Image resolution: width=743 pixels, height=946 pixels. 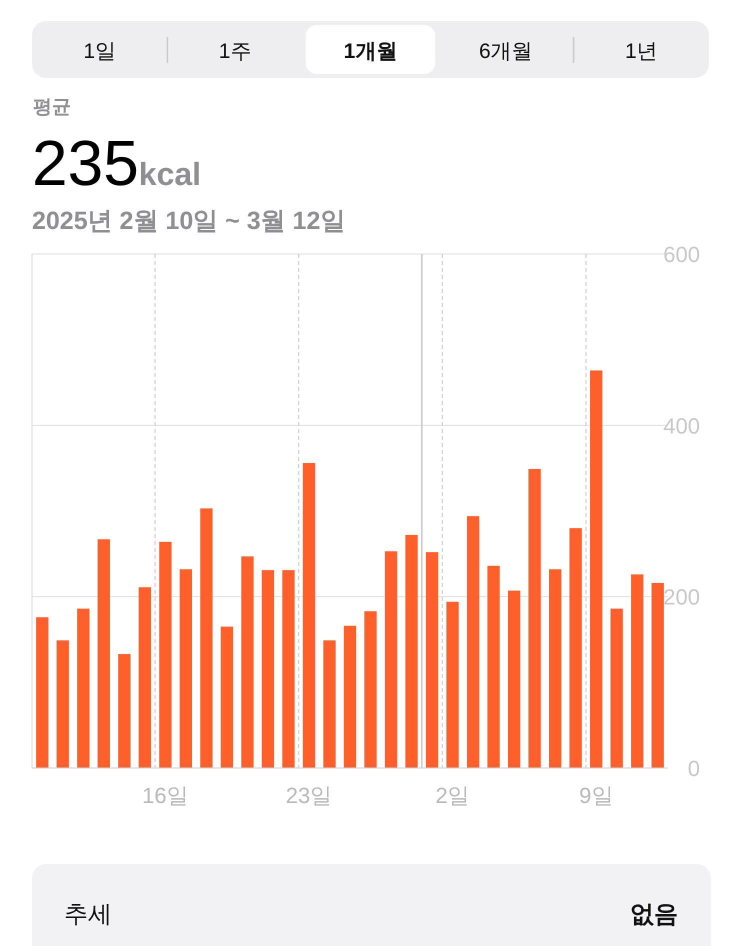 I want to click on x-tick-label: 2일, so click(x=452, y=795).